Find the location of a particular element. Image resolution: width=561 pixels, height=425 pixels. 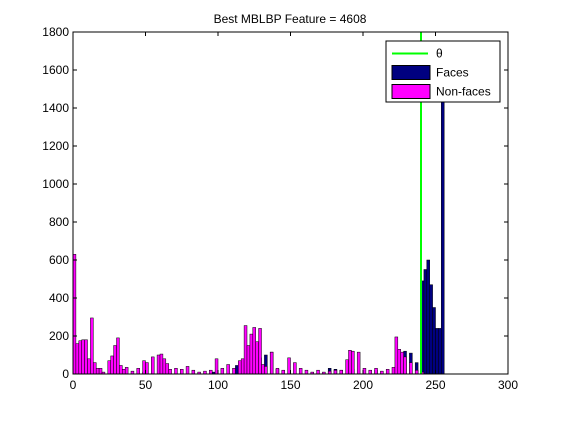

legend-label-faces: Faces is located at coordinates (452, 73).